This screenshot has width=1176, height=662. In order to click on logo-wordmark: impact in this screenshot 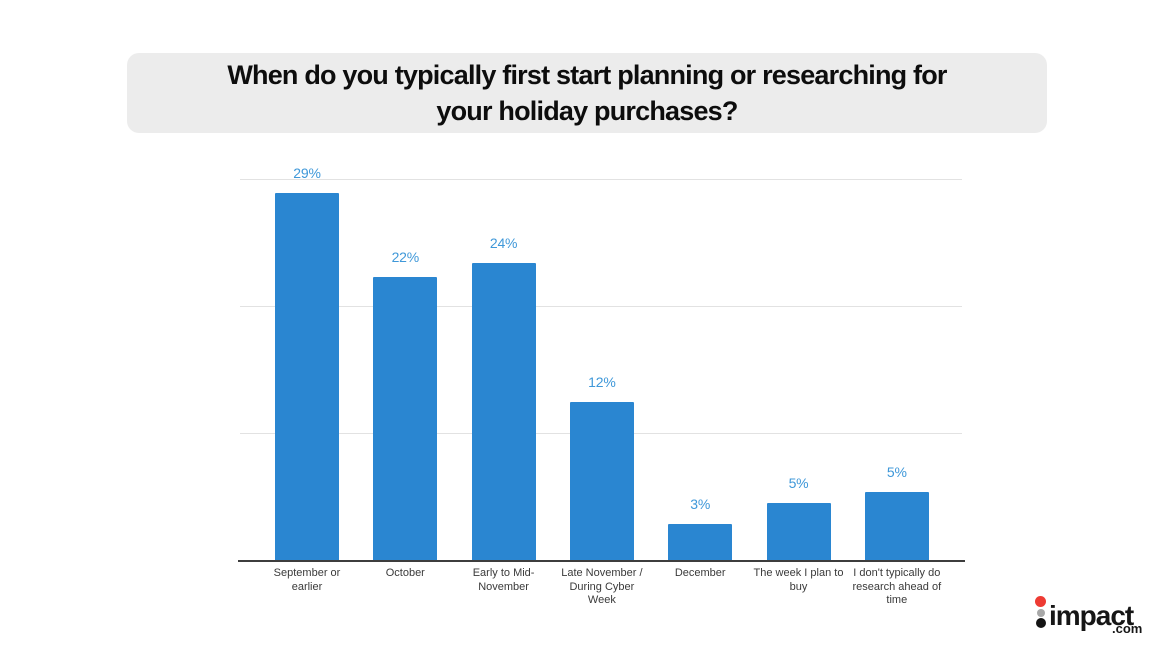, I will do `click(1091, 615)`.